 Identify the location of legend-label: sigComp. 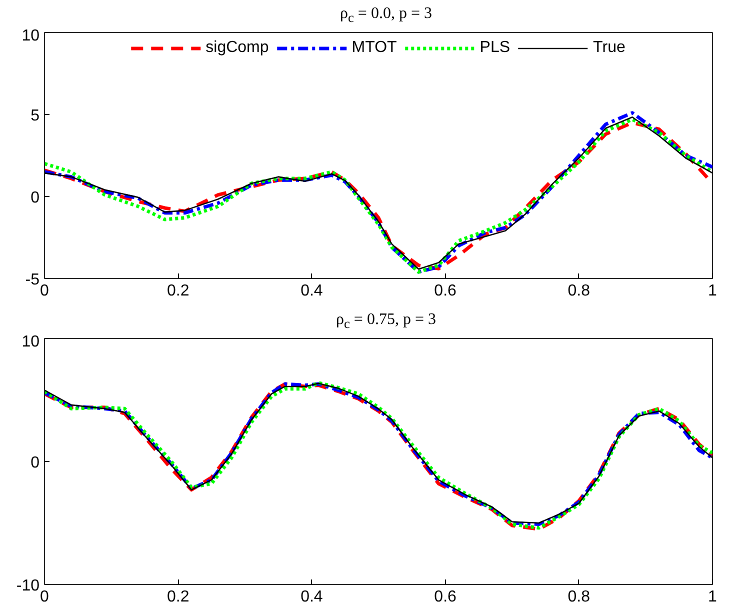
(237, 48).